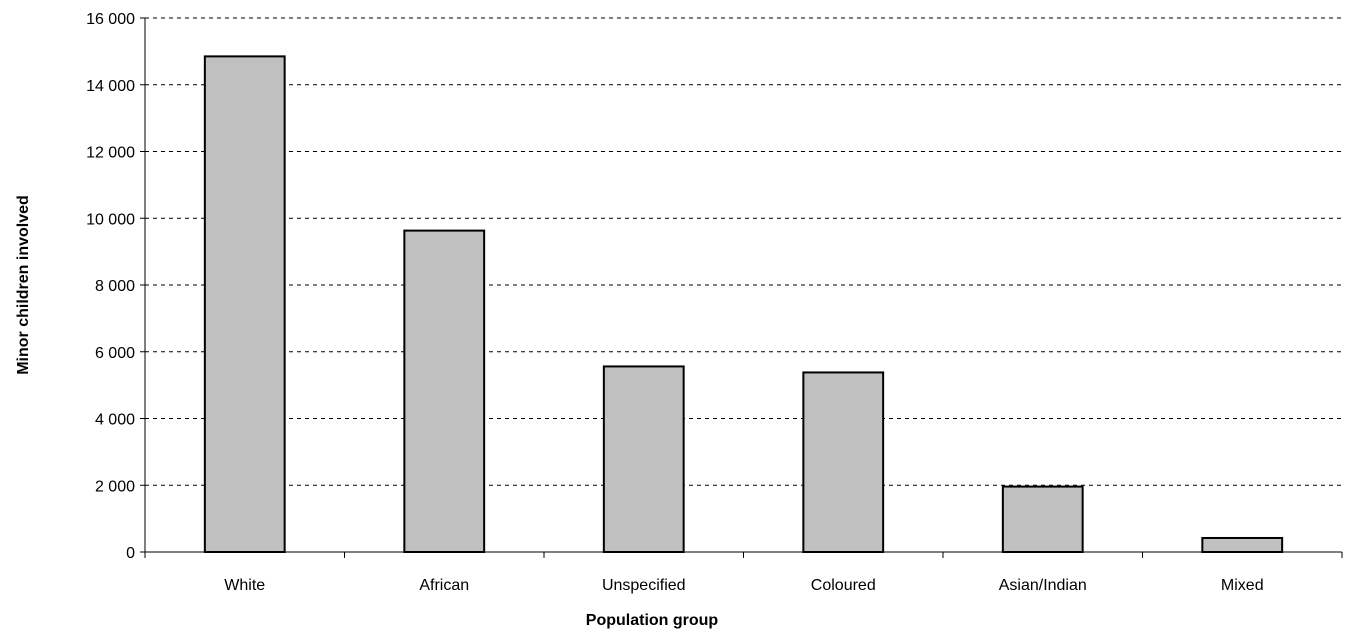  I want to click on bar-white, so click(244, 304).